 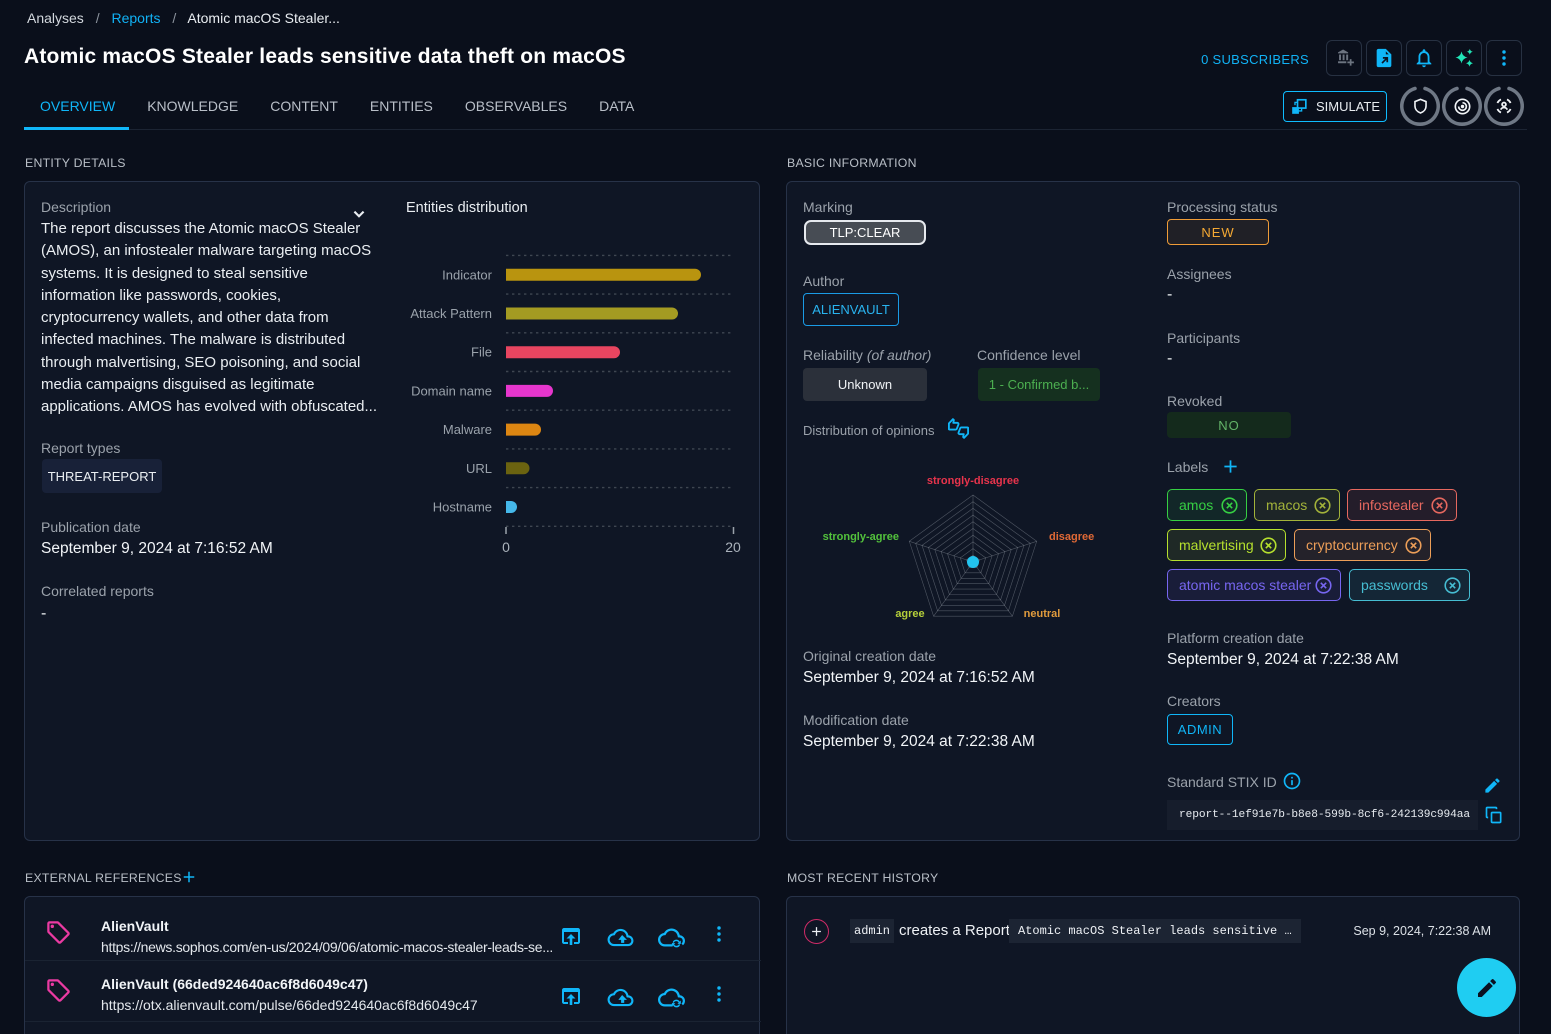 What do you see at coordinates (462, 507) in the screenshot?
I see `svg-text: Hostname` at bounding box center [462, 507].